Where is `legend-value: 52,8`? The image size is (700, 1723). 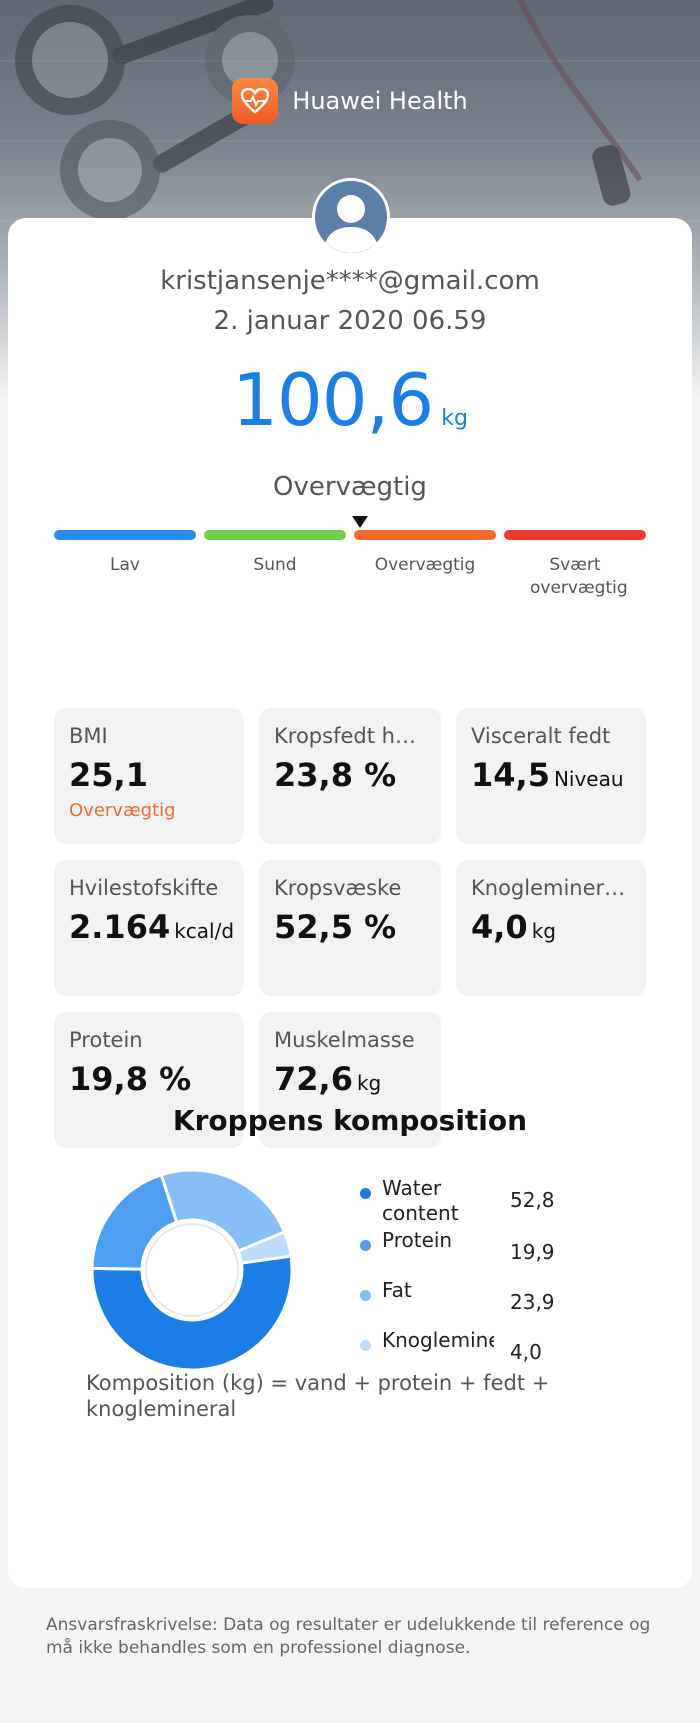 legend-value: 52,8 is located at coordinates (532, 1200).